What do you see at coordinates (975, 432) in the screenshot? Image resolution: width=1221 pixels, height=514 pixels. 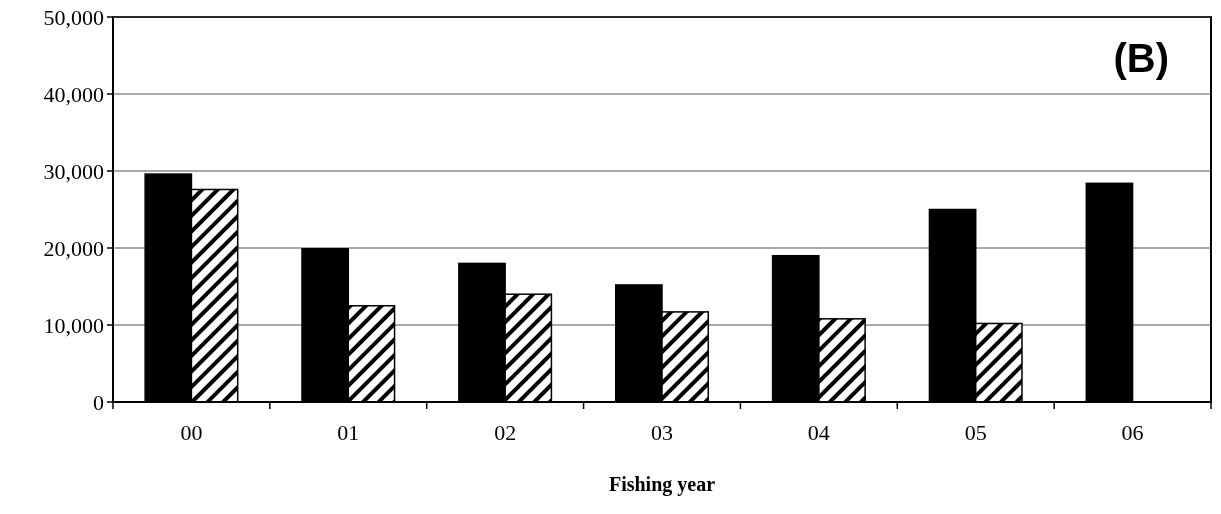 I see `x-tick-label: 05` at bounding box center [975, 432].